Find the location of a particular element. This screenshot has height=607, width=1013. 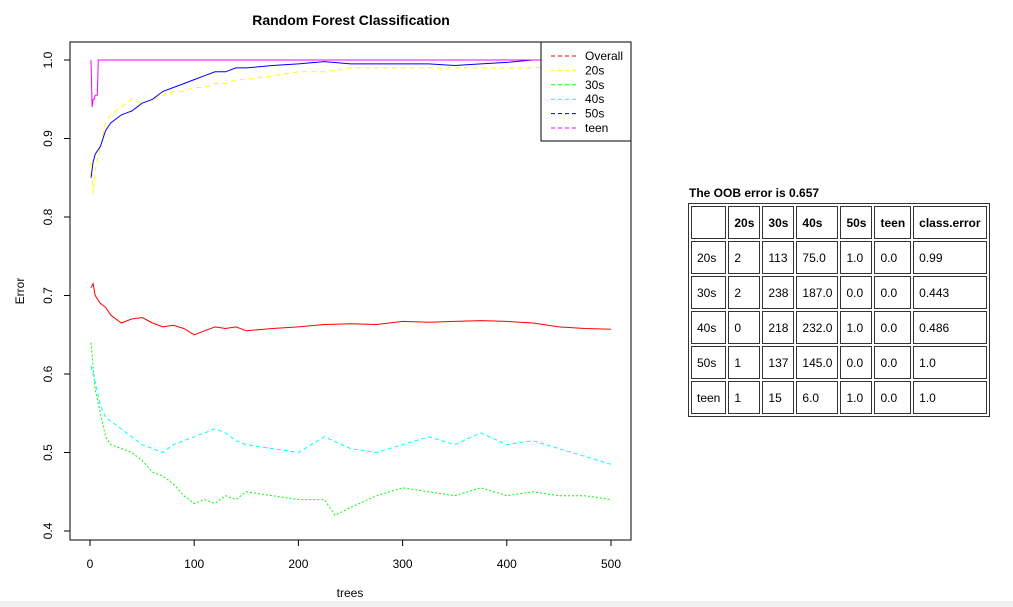

x-tick-label: 200 is located at coordinates (298, 564).